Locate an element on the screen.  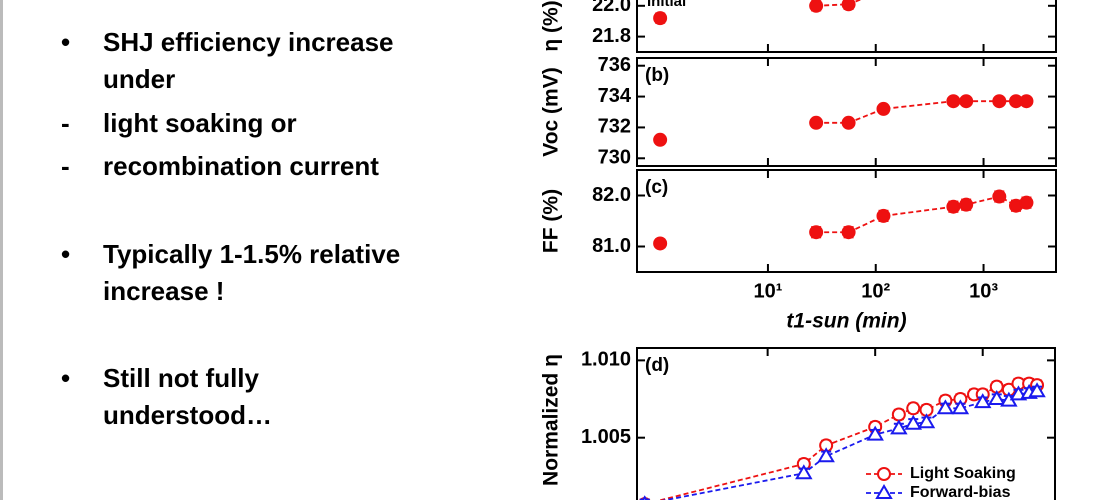
bullet-text: Typically 1-1.5% relative is located at coordinates (252, 254).